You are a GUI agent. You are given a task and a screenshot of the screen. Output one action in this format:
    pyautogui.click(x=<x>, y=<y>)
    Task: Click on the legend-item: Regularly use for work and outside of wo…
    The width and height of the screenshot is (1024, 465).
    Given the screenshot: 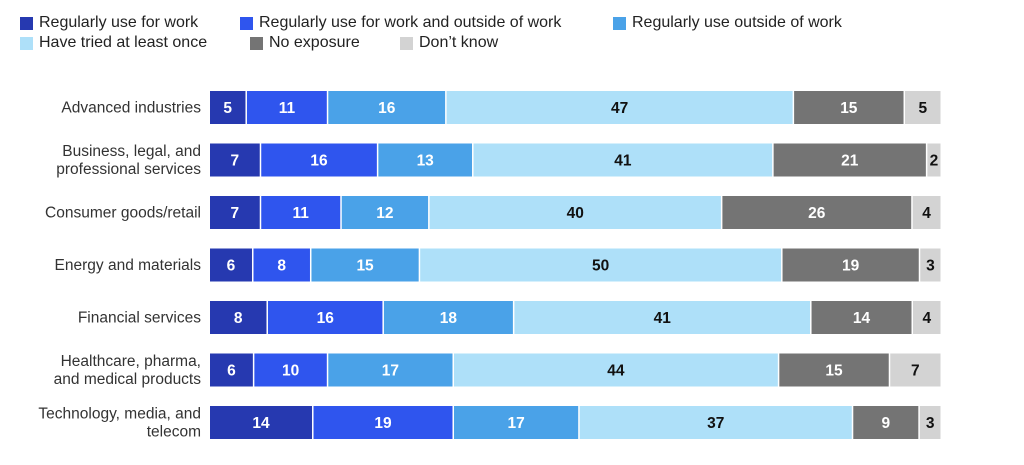 What is the action you would take?
    pyautogui.click(x=400, y=23)
    